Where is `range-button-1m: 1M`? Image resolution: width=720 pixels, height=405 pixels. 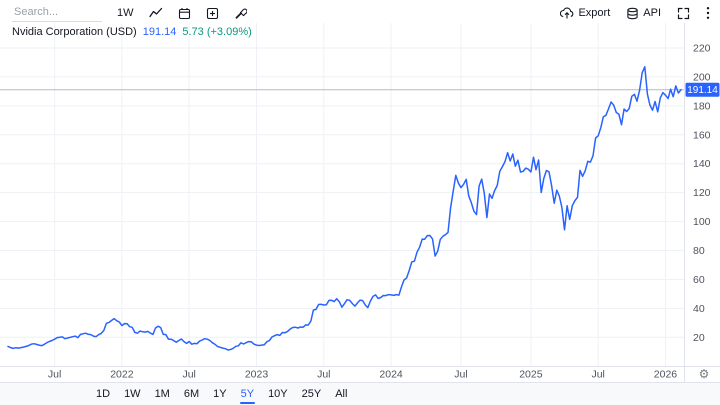
range-button-1m: 1M is located at coordinates (162, 394).